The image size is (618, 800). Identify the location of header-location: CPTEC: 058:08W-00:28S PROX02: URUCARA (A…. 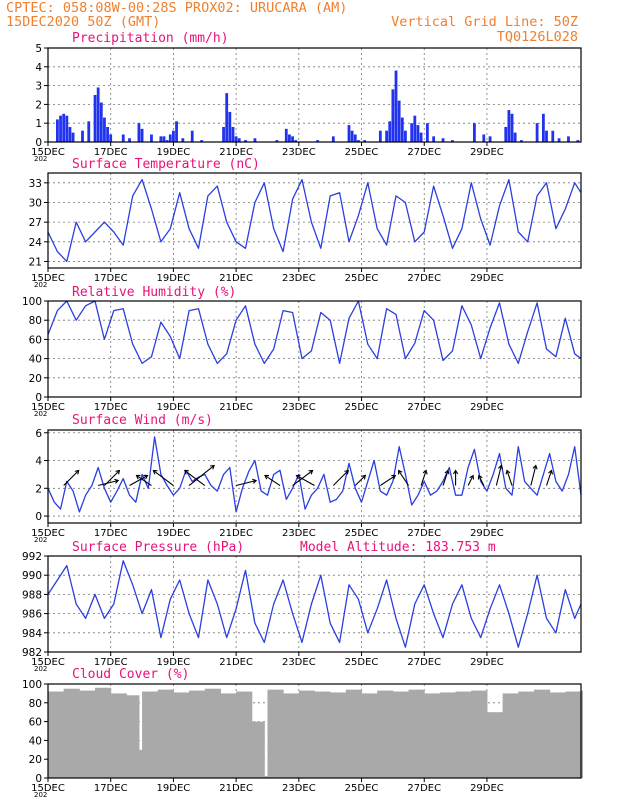
(176, 8).